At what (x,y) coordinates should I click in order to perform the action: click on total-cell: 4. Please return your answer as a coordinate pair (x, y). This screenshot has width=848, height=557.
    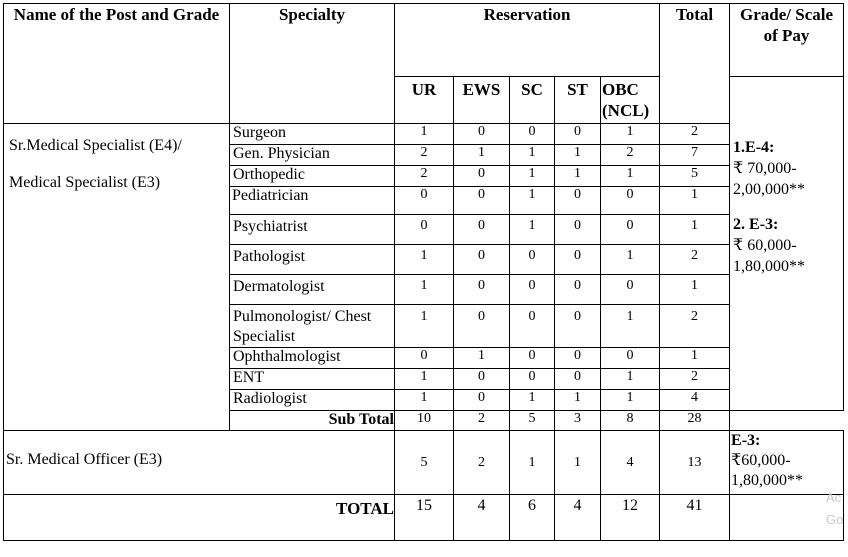
    Looking at the image, I should click on (695, 400).